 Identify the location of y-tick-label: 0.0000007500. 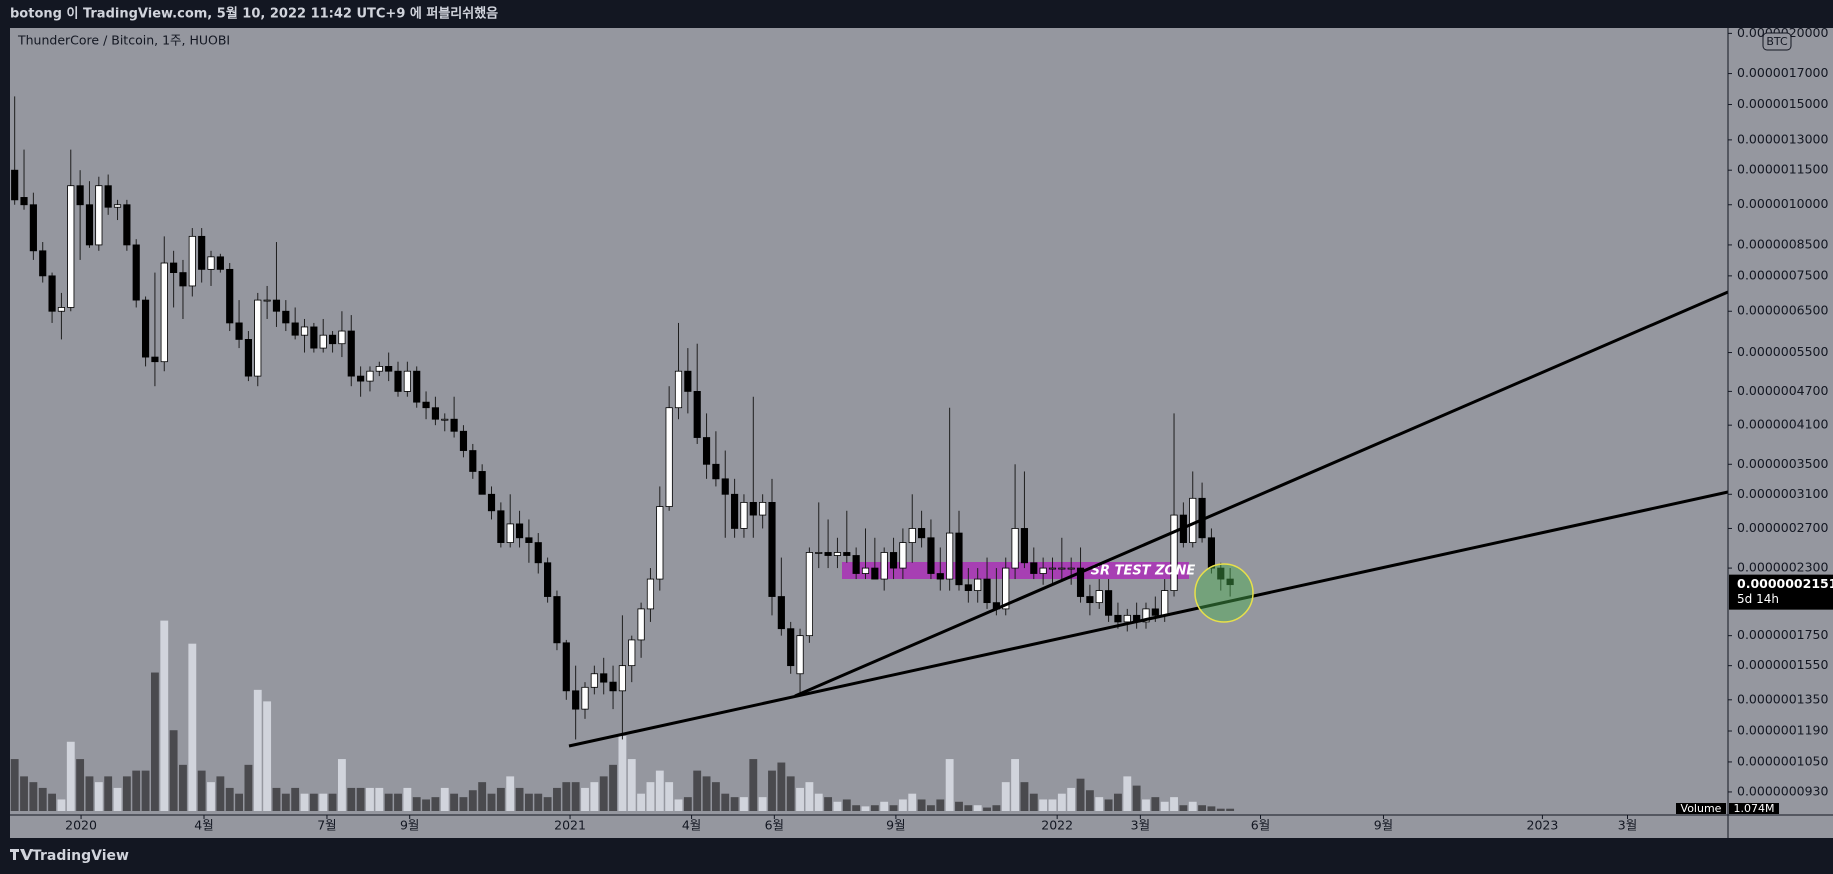
(1783, 274).